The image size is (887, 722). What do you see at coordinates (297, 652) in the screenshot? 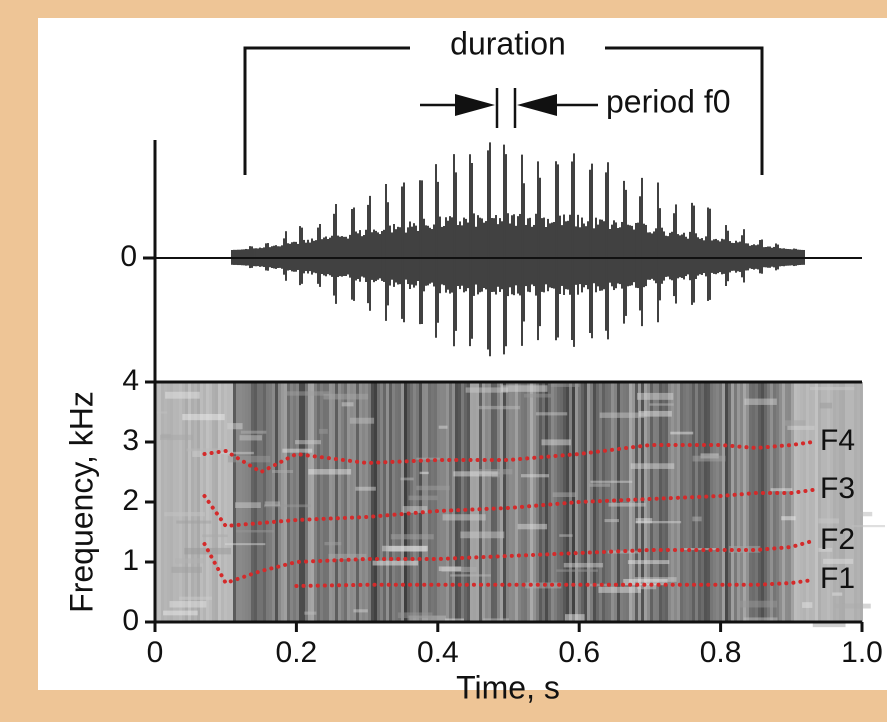
I see `x-tick-label: 0.2` at bounding box center [297, 652].